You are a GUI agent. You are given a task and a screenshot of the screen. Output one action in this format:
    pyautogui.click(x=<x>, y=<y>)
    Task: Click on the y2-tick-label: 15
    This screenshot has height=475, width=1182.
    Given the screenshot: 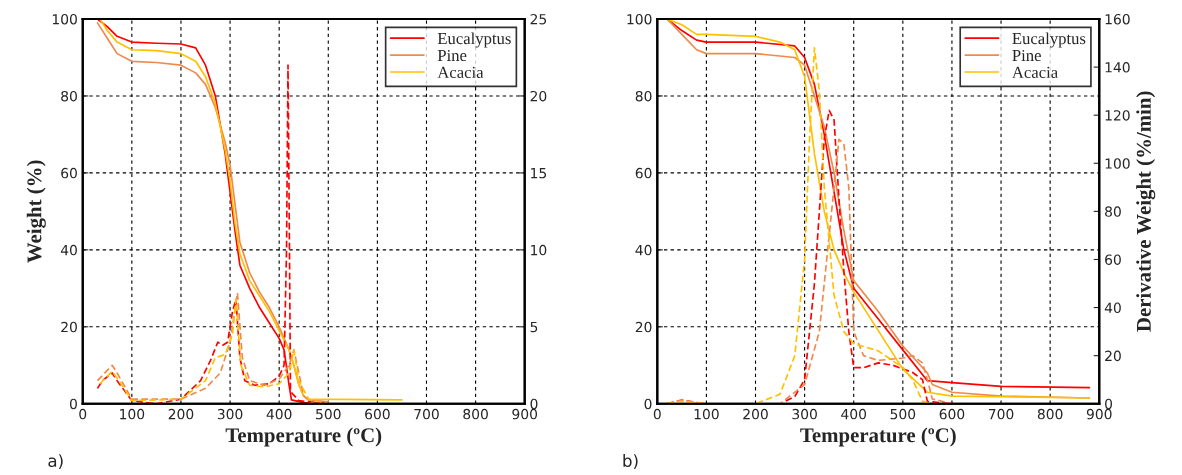 What is the action you would take?
    pyautogui.click(x=539, y=173)
    